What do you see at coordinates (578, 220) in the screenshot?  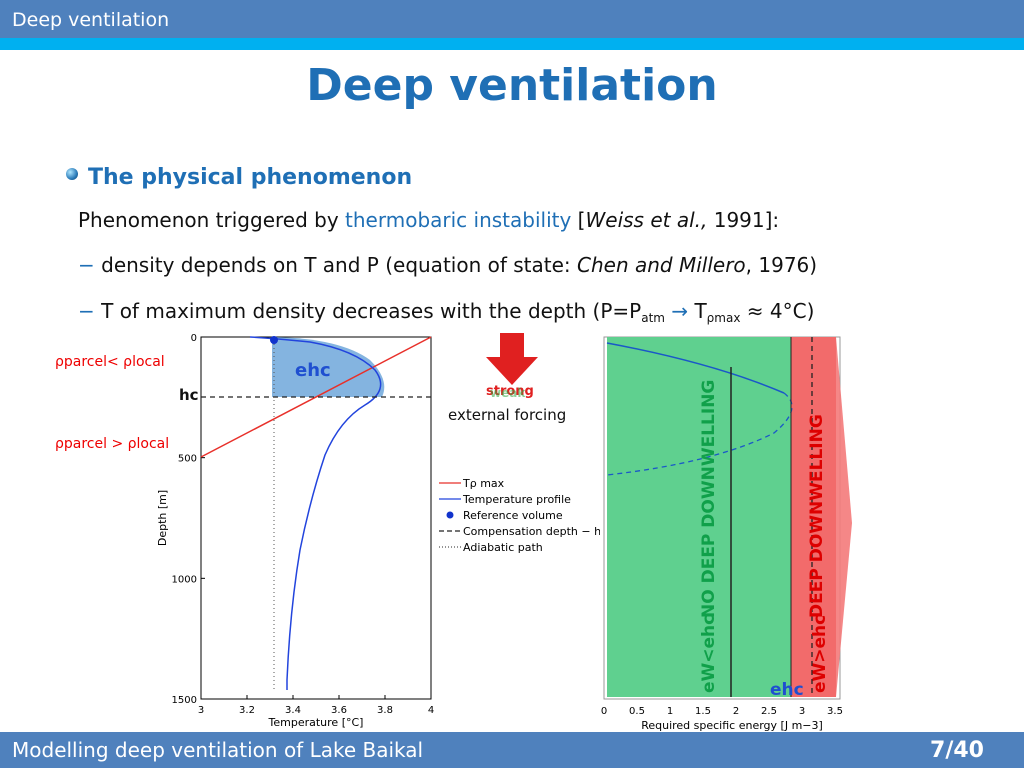 I see `intro-bracket: [` at bounding box center [578, 220].